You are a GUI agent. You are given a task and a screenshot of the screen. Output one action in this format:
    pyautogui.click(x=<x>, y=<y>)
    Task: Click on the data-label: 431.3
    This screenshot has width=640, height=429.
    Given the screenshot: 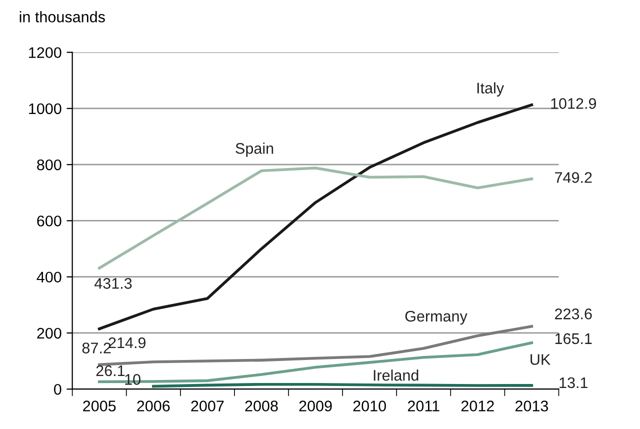 What is the action you would take?
    pyautogui.click(x=113, y=283)
    